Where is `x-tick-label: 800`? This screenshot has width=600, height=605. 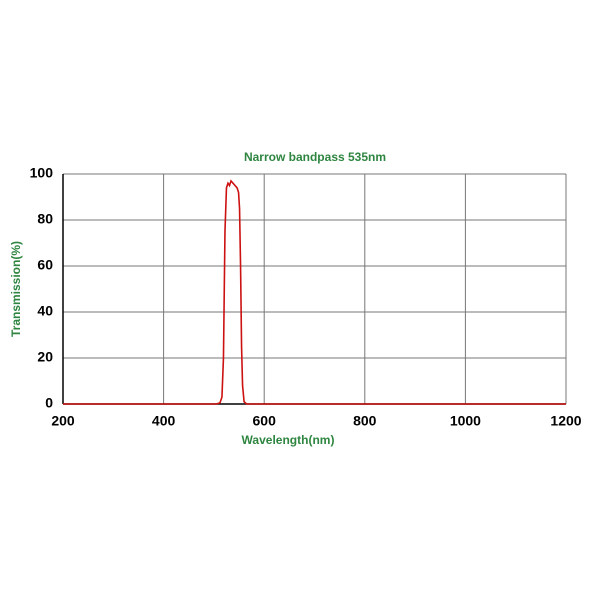
x-tick-label: 800 is located at coordinates (365, 421).